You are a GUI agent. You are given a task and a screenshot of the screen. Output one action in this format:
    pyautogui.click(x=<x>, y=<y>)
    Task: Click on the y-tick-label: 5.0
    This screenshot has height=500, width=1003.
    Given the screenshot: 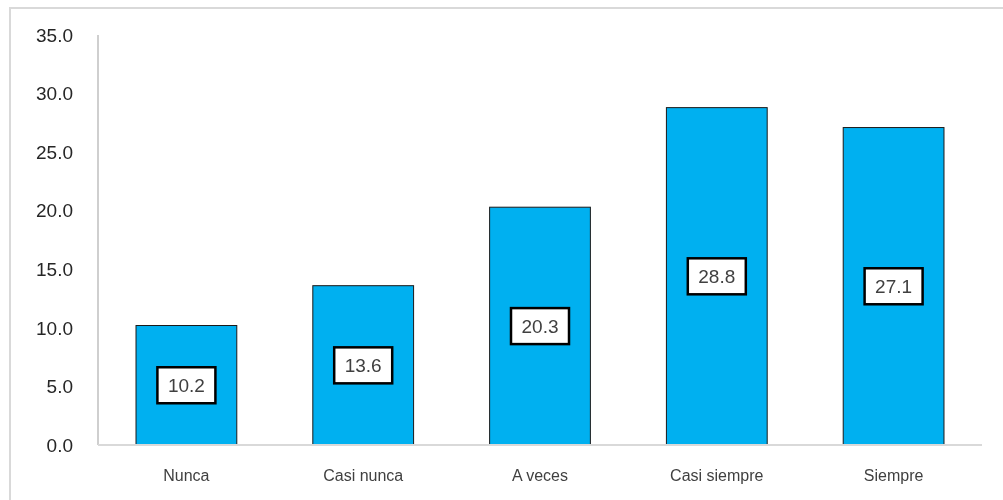 What is the action you would take?
    pyautogui.click(x=59, y=387)
    